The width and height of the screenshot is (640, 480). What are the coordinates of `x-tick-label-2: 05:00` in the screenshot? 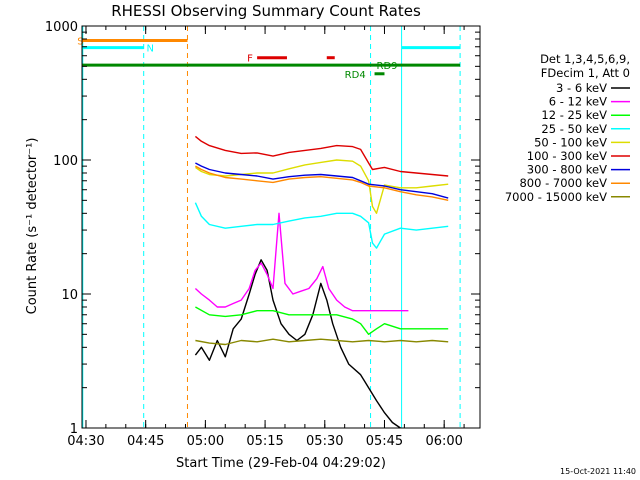 It's located at (205, 441).